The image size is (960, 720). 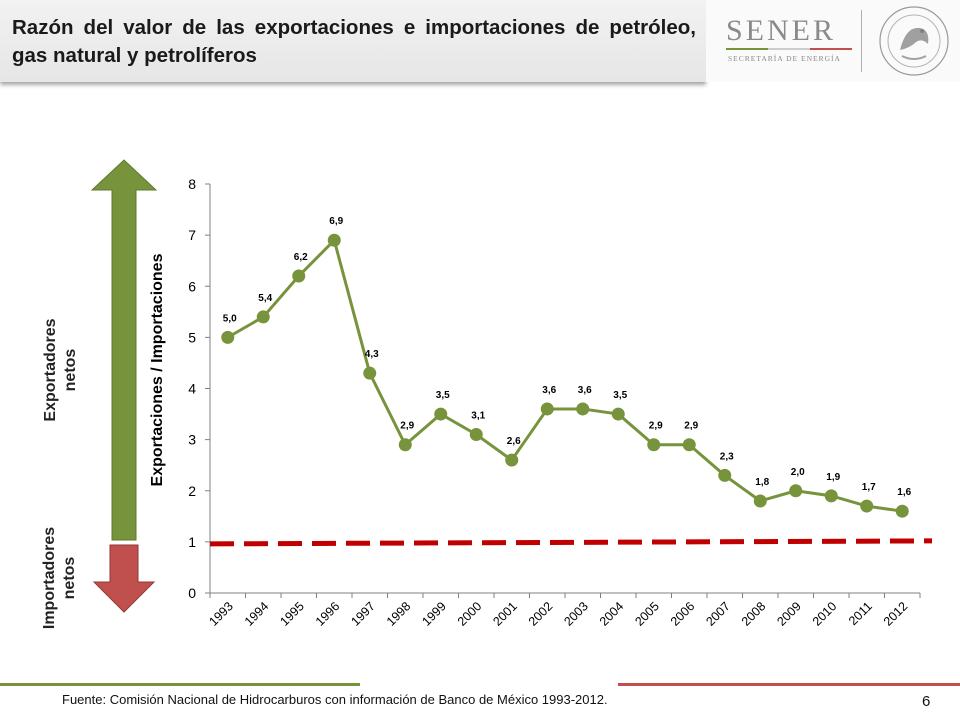 What do you see at coordinates (789, 684) in the screenshot?
I see `footer-line-red` at bounding box center [789, 684].